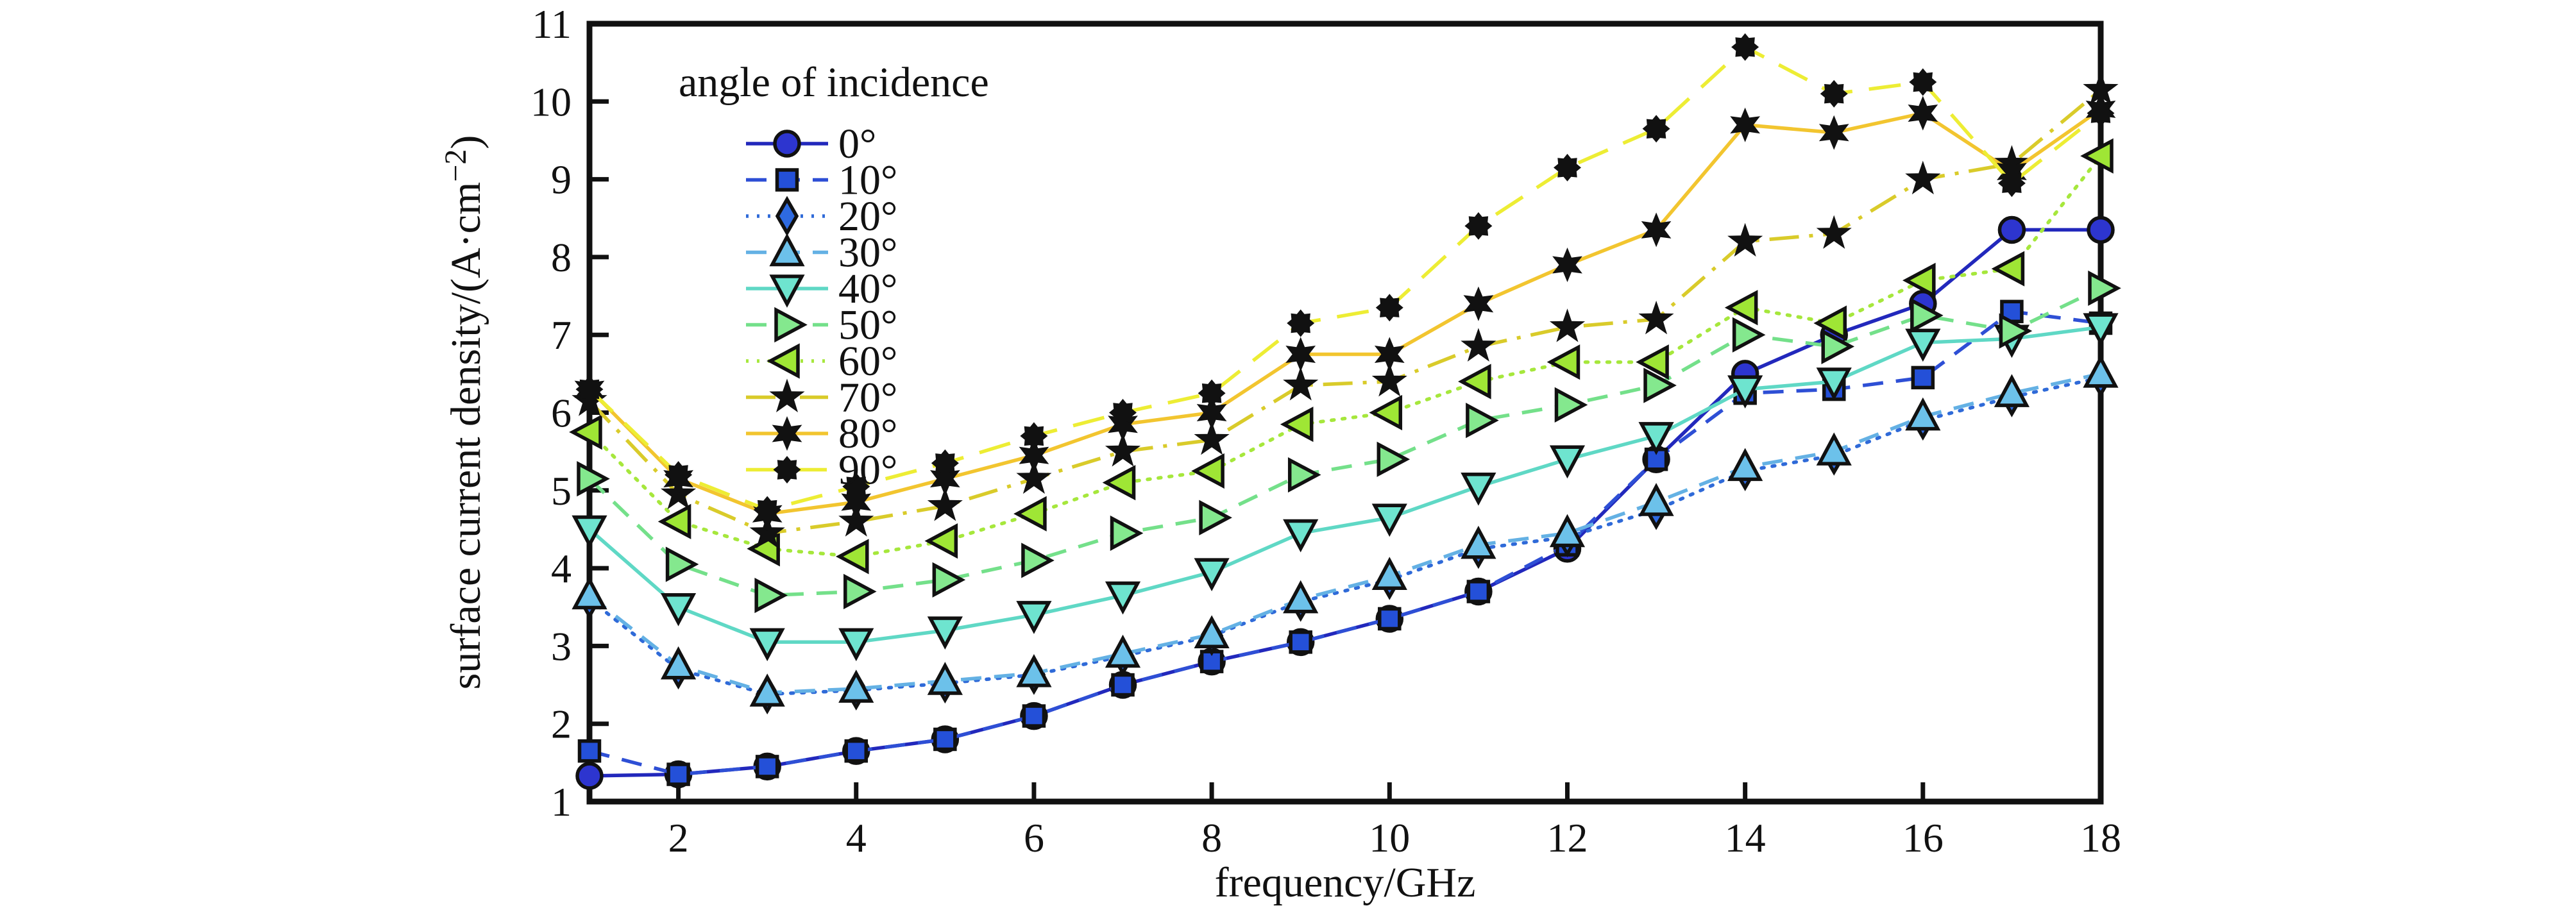 The height and width of the screenshot is (908, 2576). Describe the element at coordinates (787, 469) in the screenshot. I see `legend-marker-90°` at that location.